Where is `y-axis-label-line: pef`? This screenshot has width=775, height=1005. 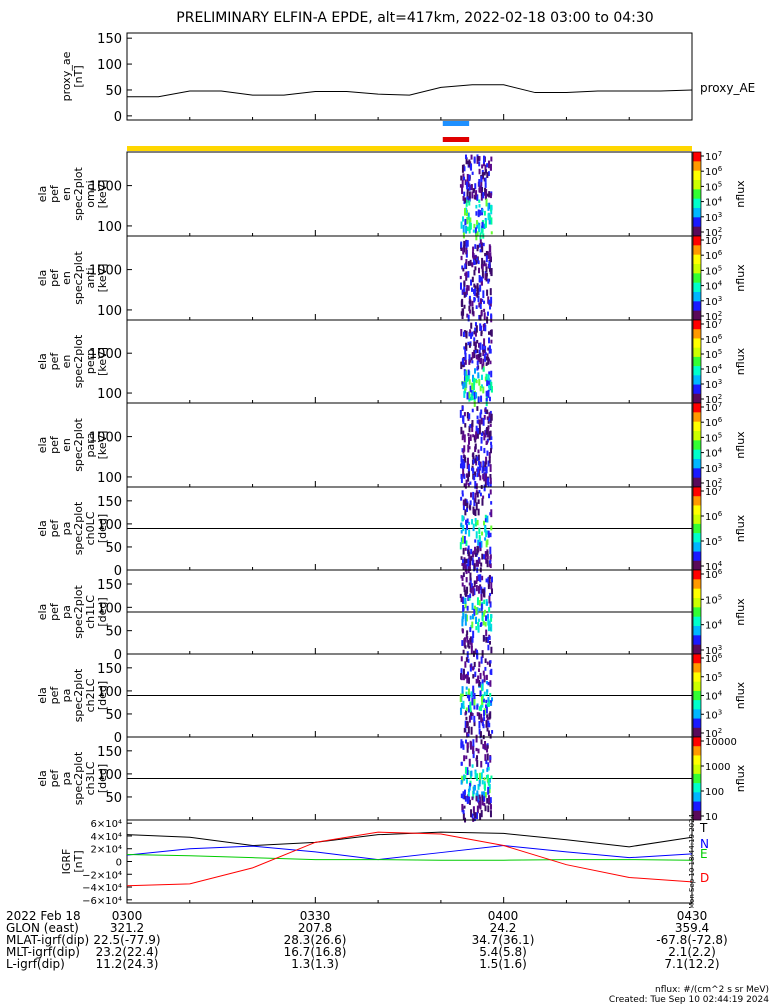
y-axis-label-line: pef is located at coordinates (54, 695).